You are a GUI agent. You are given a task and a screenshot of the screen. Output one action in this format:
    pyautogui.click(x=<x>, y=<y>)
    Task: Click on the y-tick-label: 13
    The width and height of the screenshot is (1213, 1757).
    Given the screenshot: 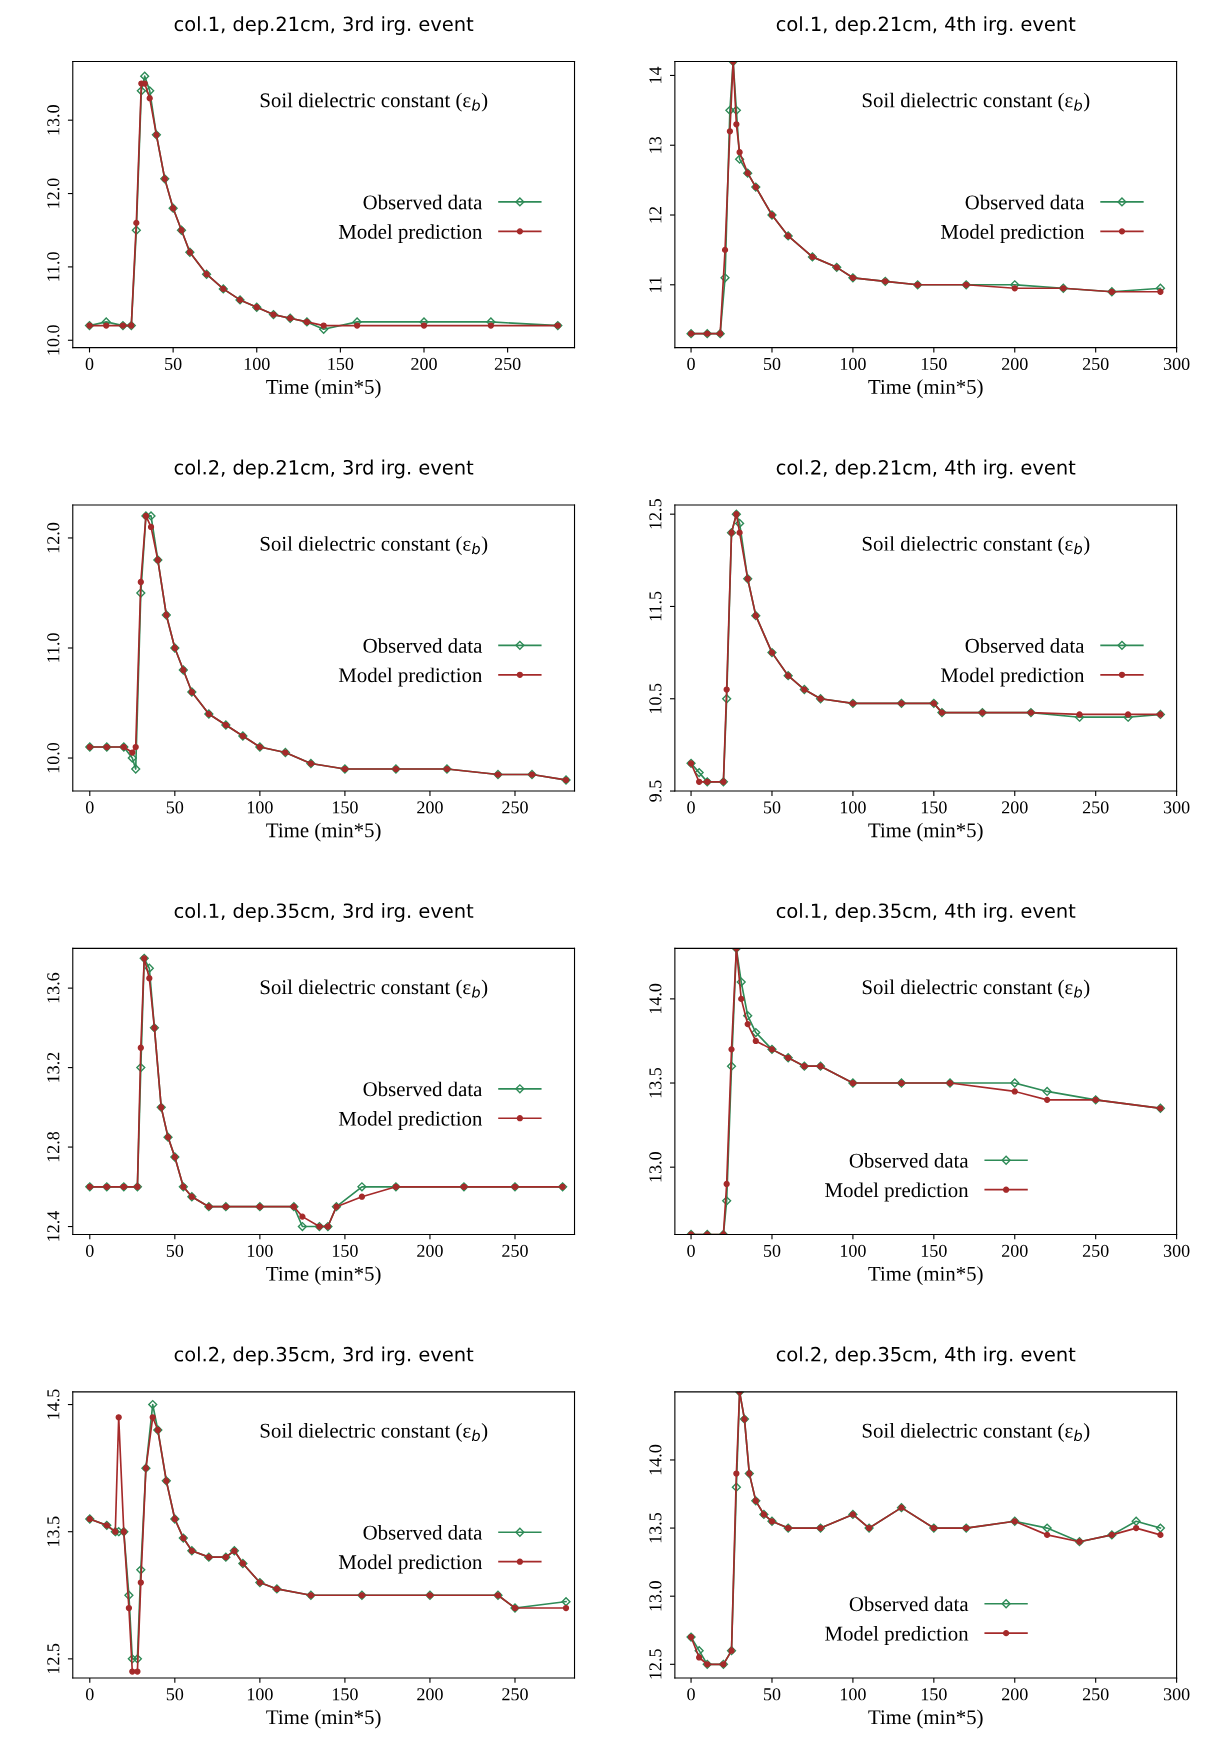 What is the action you would take?
    pyautogui.click(x=655, y=144)
    